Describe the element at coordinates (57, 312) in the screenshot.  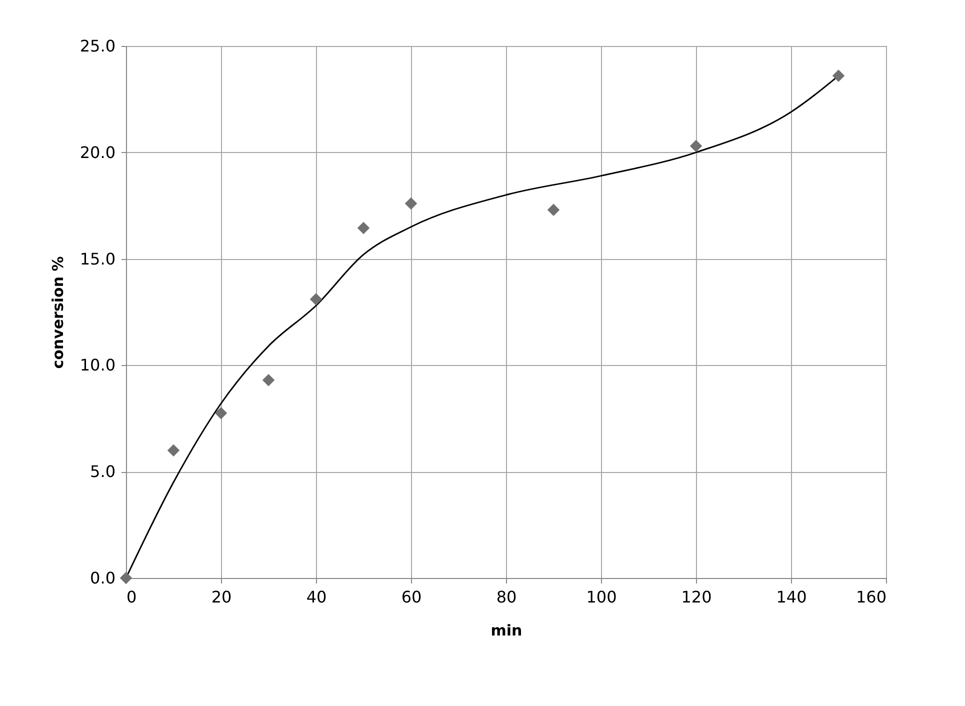
I see `y-axis-title: conversion %` at that location.